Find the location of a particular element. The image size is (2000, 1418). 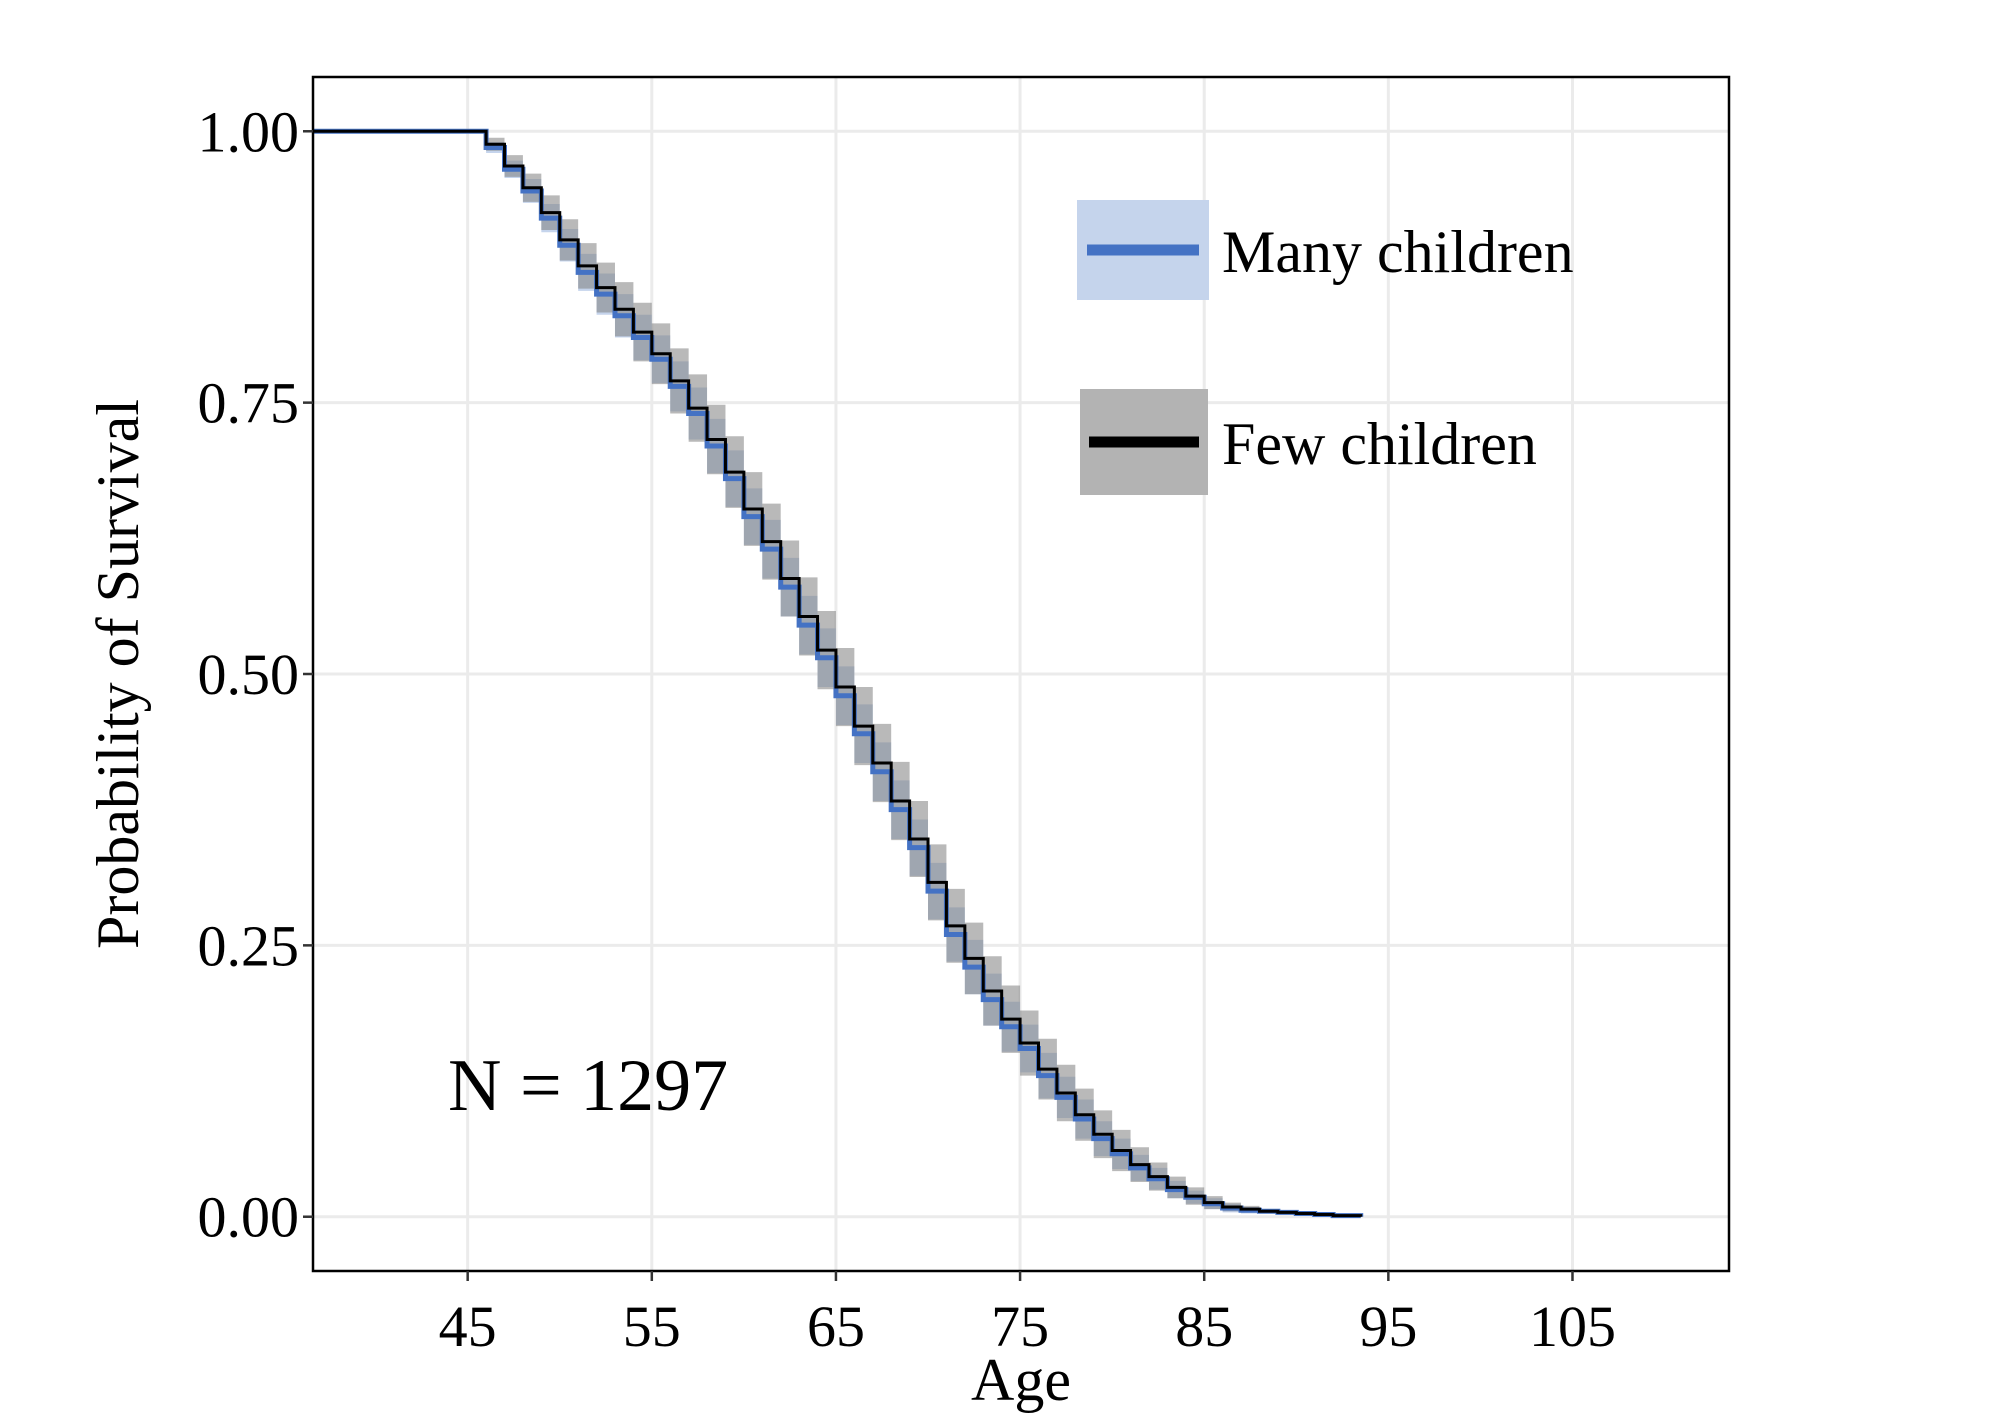

x-axis: 45 55 65 75 85 95 105 is located at coordinates (1027, 1315).